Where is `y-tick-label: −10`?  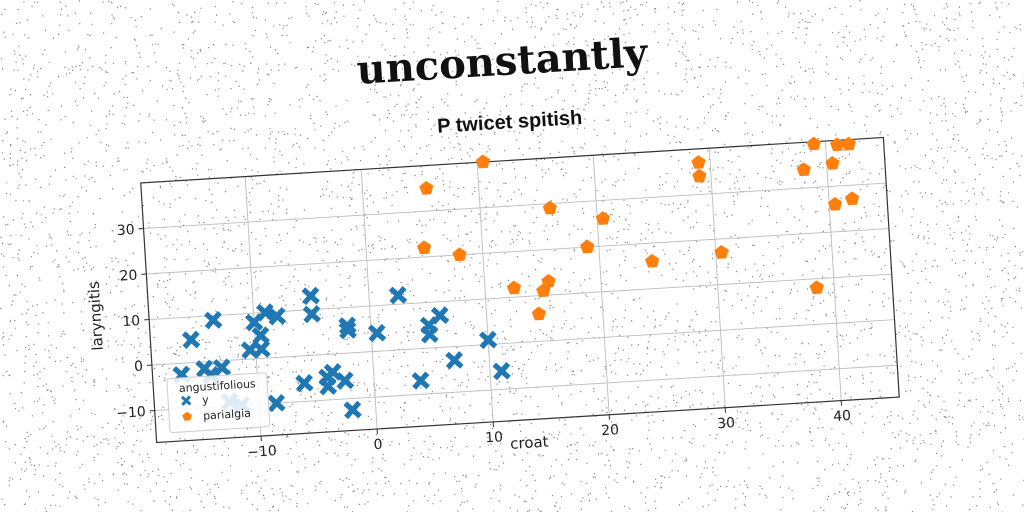
y-tick-label: −10 is located at coordinates (131, 413).